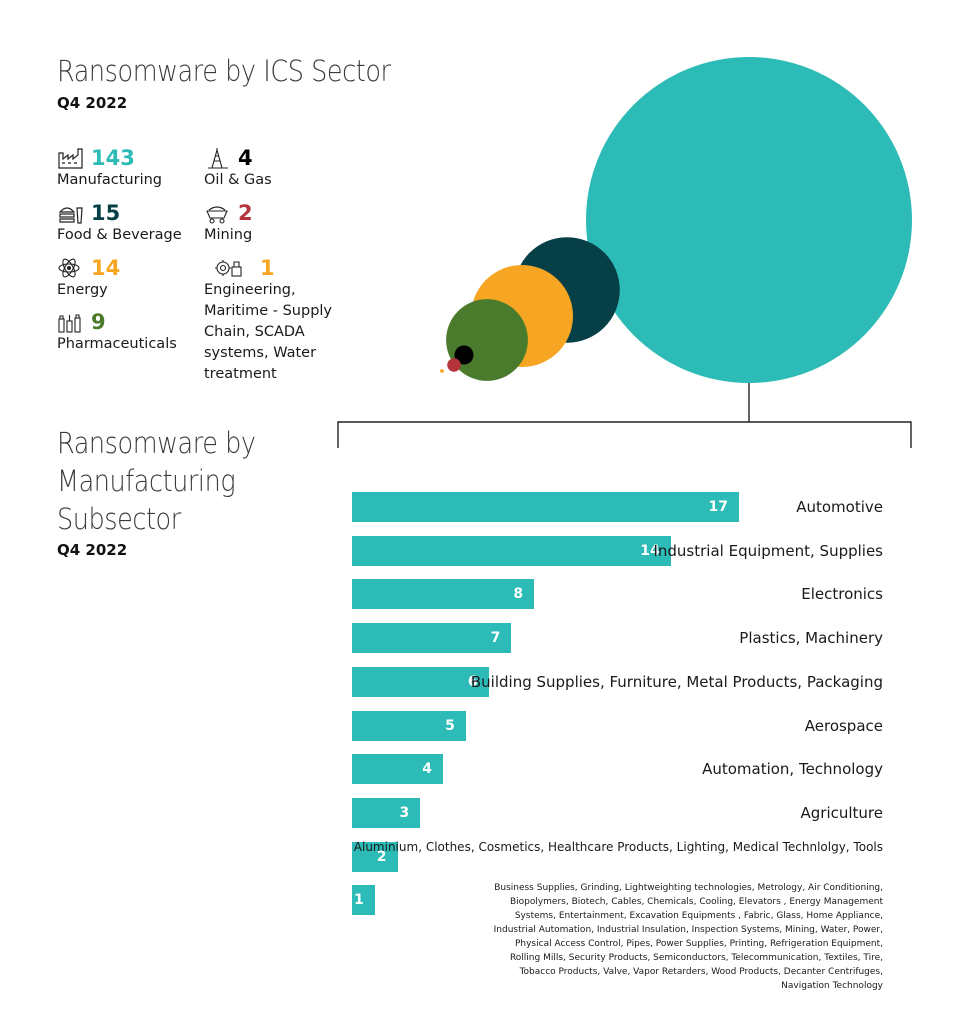 This screenshot has height=1024, width=970. Describe the element at coordinates (245, 158) in the screenshot. I see `sector-value: 4` at that location.